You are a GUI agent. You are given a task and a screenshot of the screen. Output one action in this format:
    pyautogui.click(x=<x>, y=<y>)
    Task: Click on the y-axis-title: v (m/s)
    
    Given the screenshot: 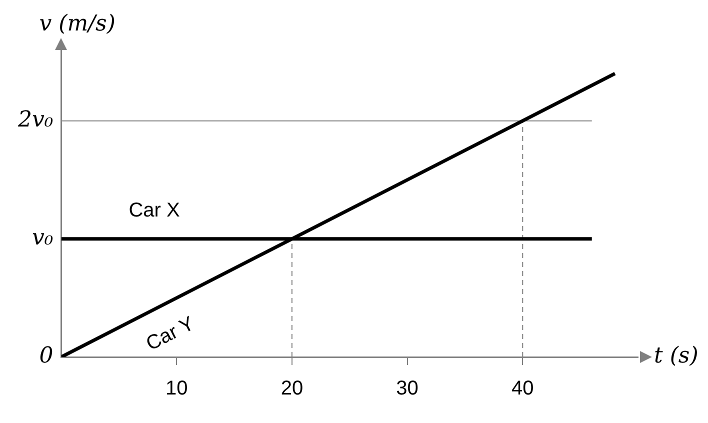 What is the action you would take?
    pyautogui.click(x=77, y=24)
    